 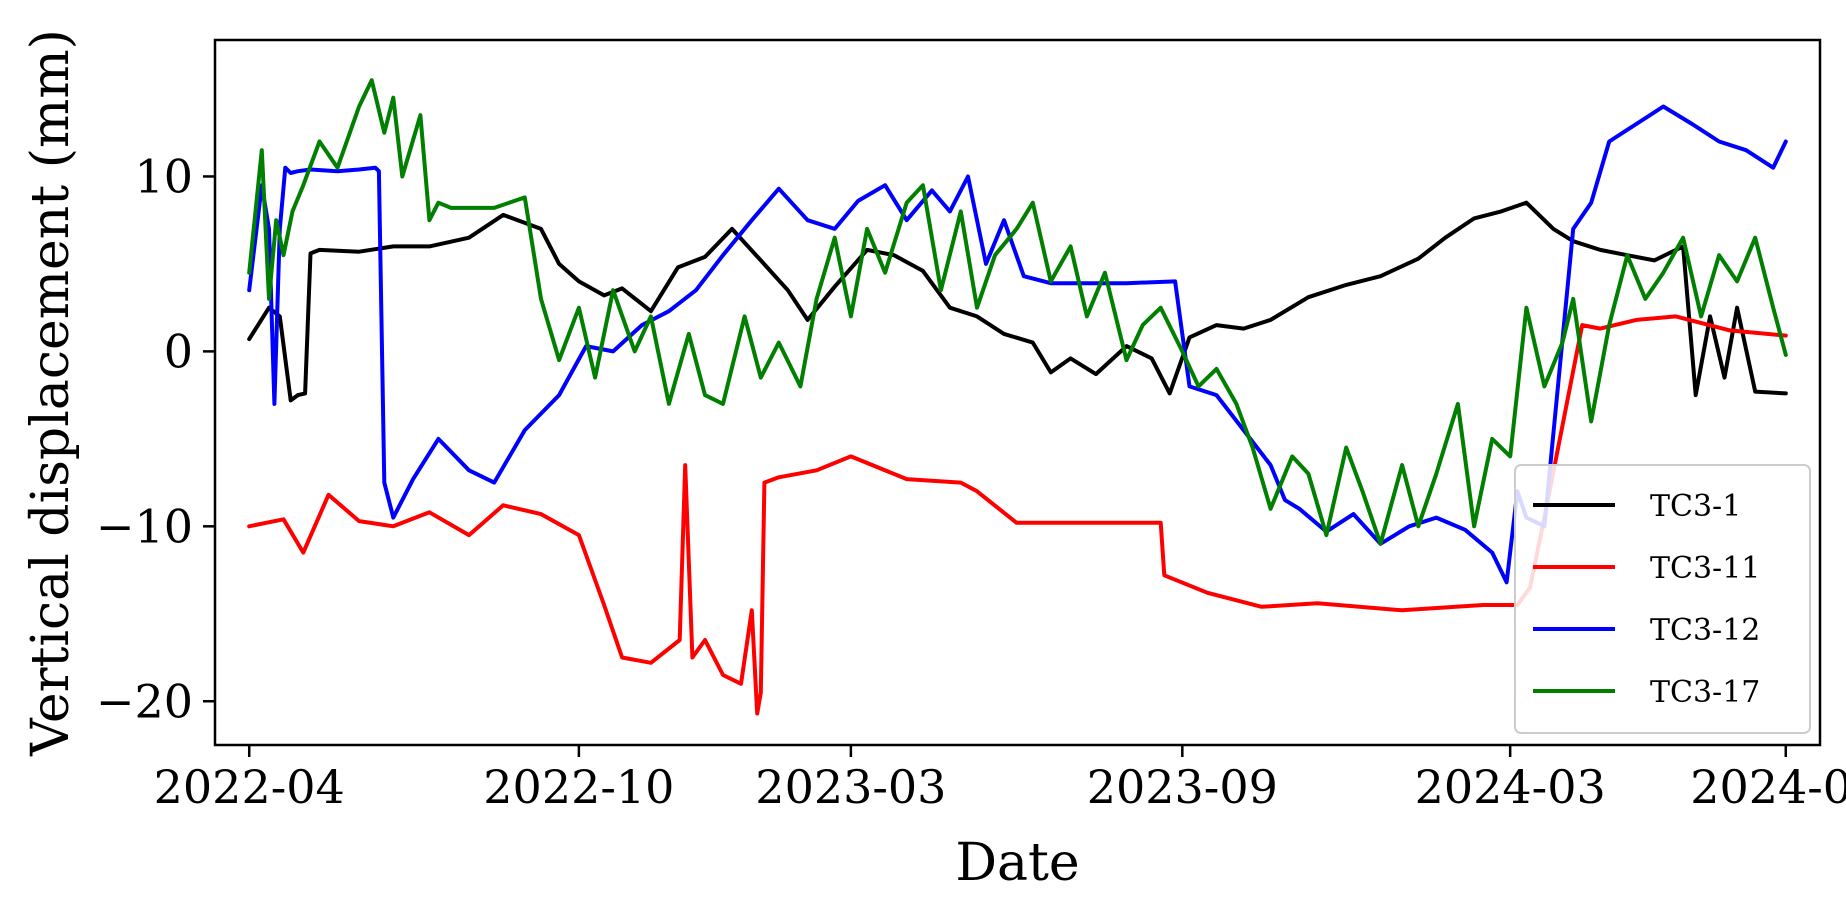 I want to click on y-tick-label: 0, so click(x=178, y=351).